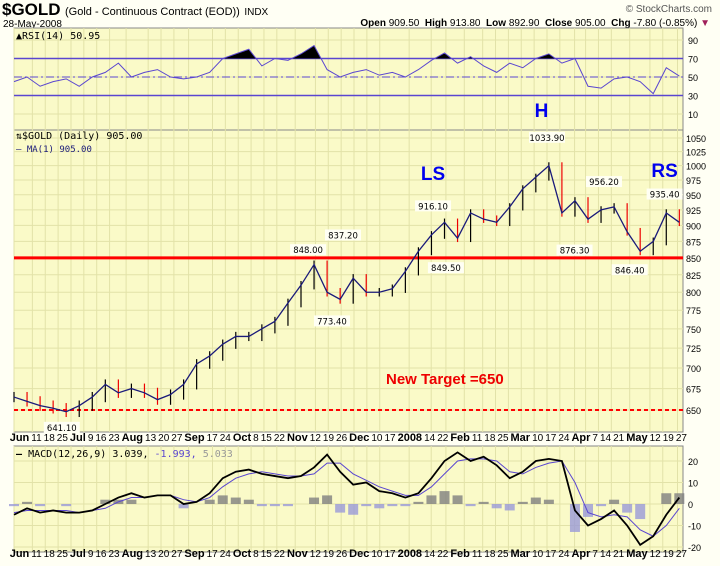 This screenshot has height=566, width=720. What do you see at coordinates (665, 23) in the screenshot?
I see `chg-value: -7.80 (-0.85%)` at bounding box center [665, 23].